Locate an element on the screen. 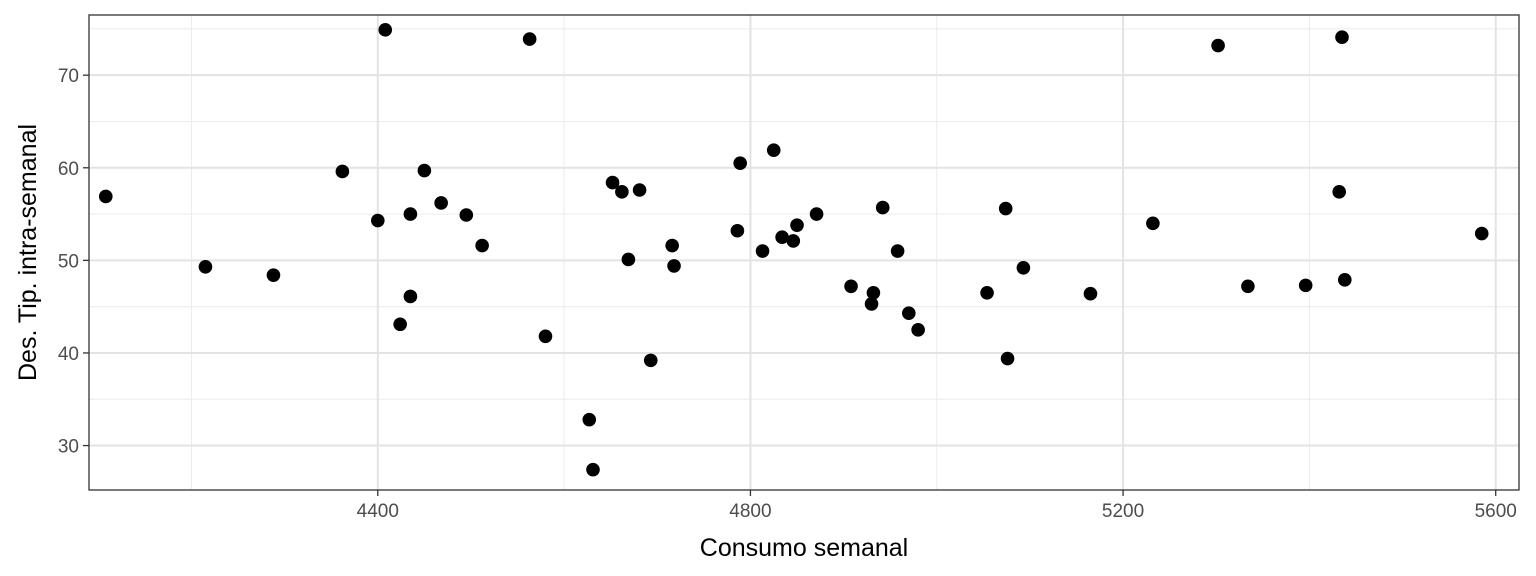 The width and height of the screenshot is (1536, 576). y-axis-ticks is located at coordinates (86, 260).